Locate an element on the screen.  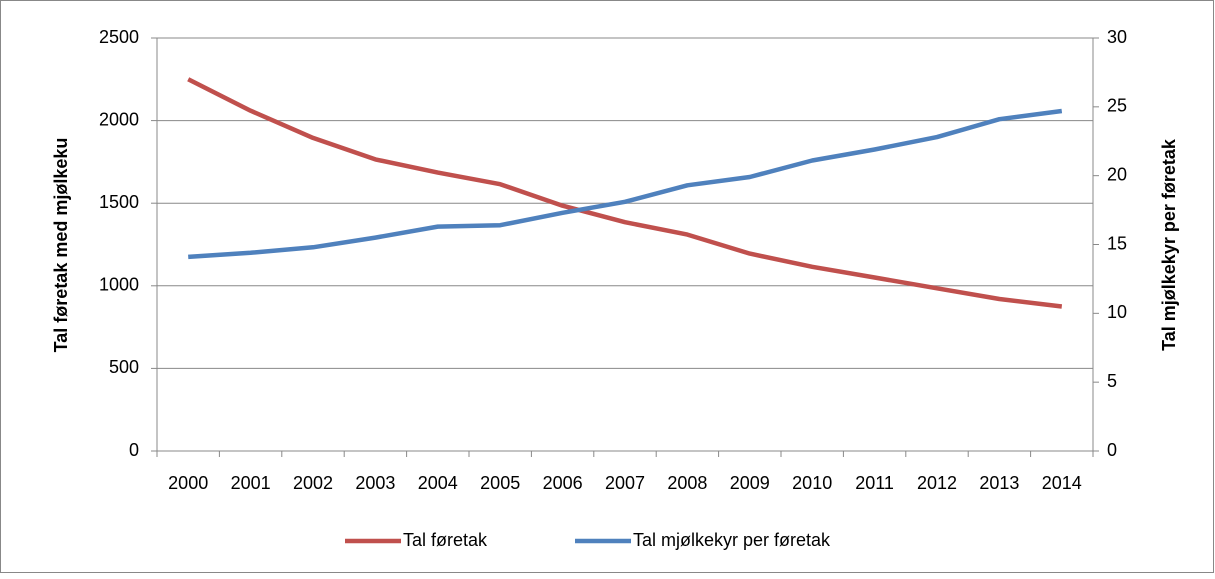
y2-tick-label: 15 is located at coordinates (1117, 243).